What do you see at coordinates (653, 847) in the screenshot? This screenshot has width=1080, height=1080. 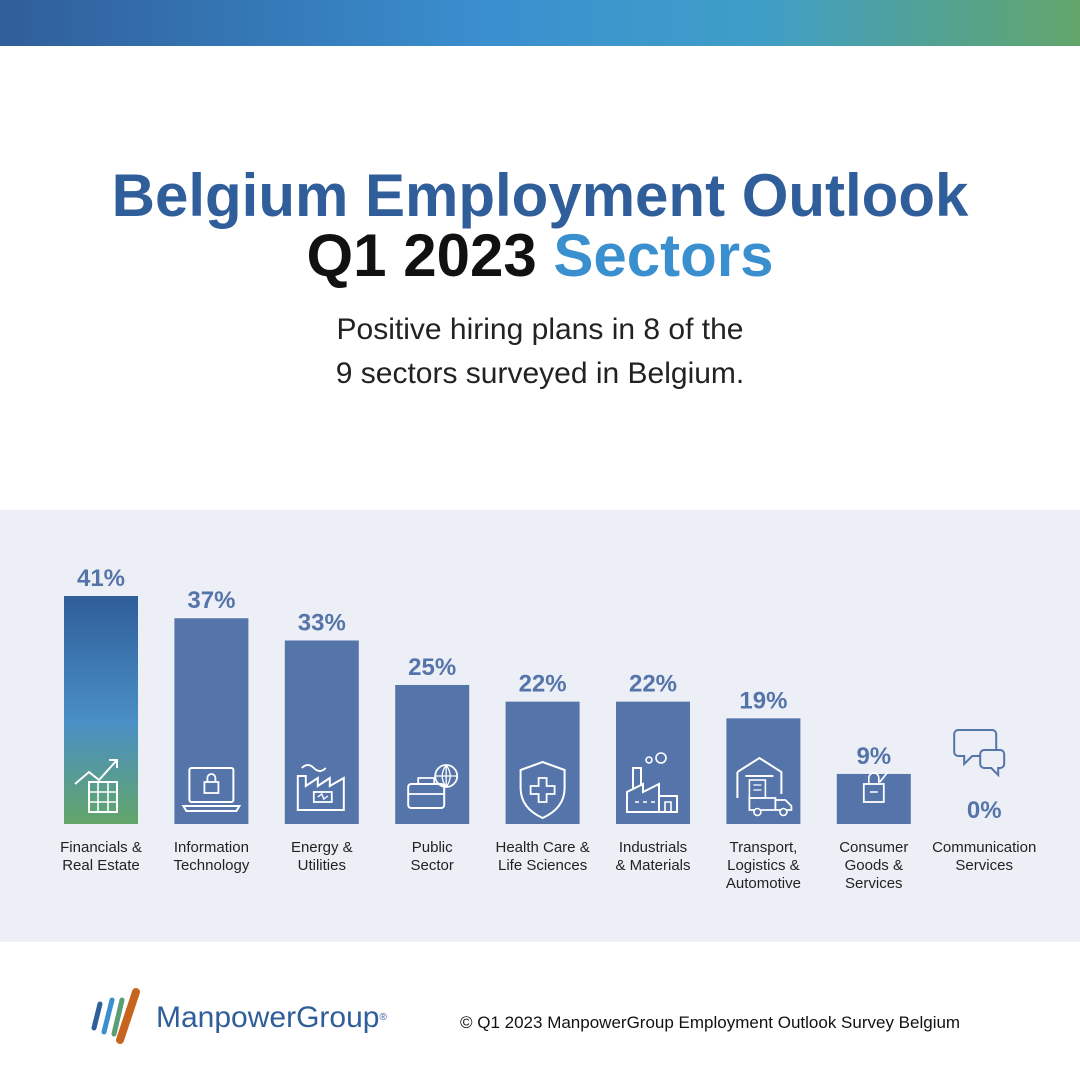 I see `category-label: Industrials` at bounding box center [653, 847].